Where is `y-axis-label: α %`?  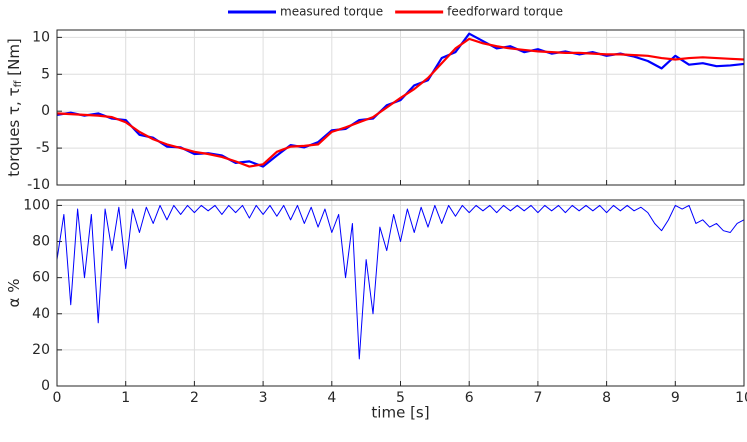 y-axis-label: α % is located at coordinates (14, 293).